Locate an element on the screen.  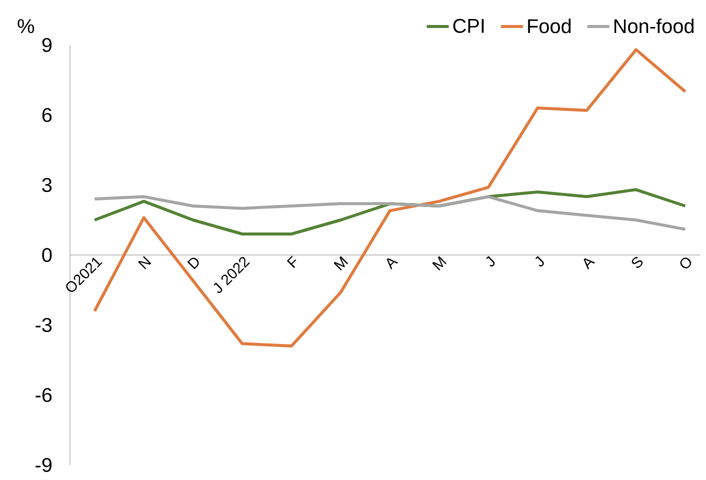
x-tick-label: D is located at coordinates (193, 264).